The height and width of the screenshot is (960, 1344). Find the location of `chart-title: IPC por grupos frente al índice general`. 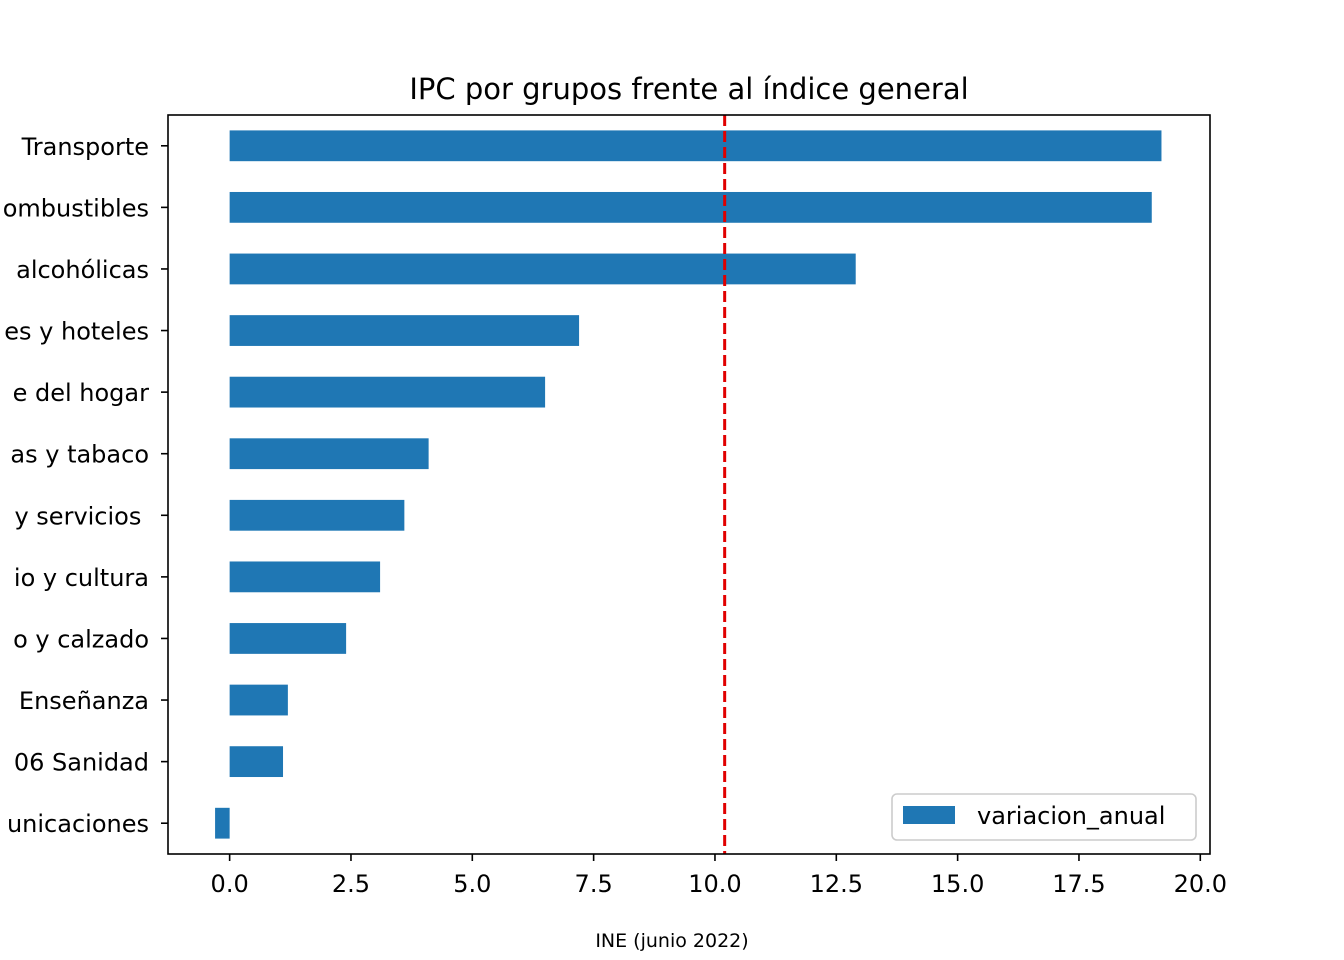

chart-title: IPC por grupos frente al índice general is located at coordinates (688, 89).